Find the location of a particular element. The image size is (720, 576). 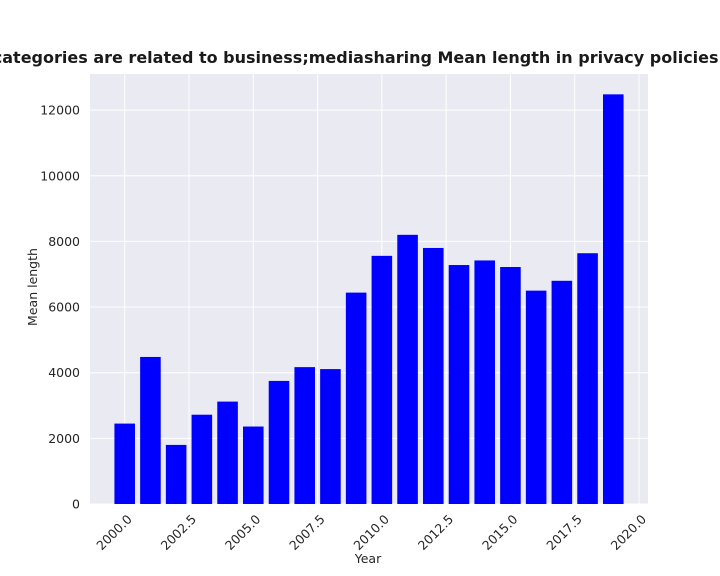

x-axis-label: Year is located at coordinates (368, 558).